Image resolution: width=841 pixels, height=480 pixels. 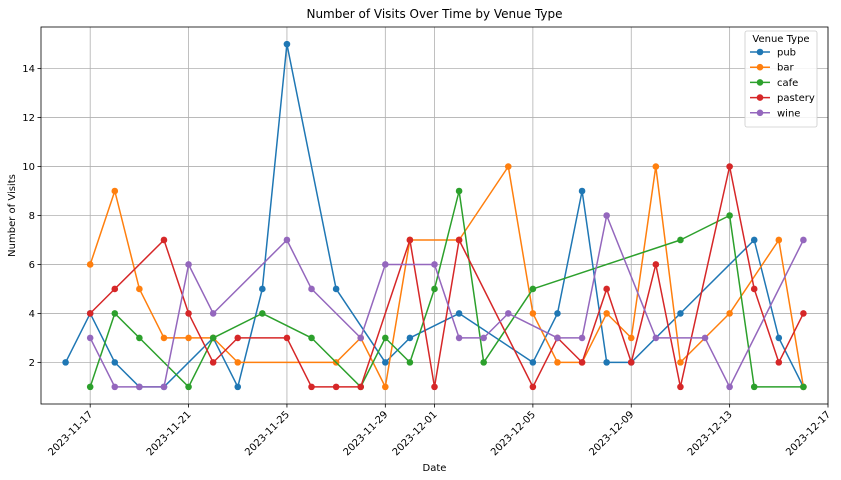 What do you see at coordinates (774, 83) in the screenshot?
I see `legend-item-cafe: cafe` at bounding box center [774, 83].